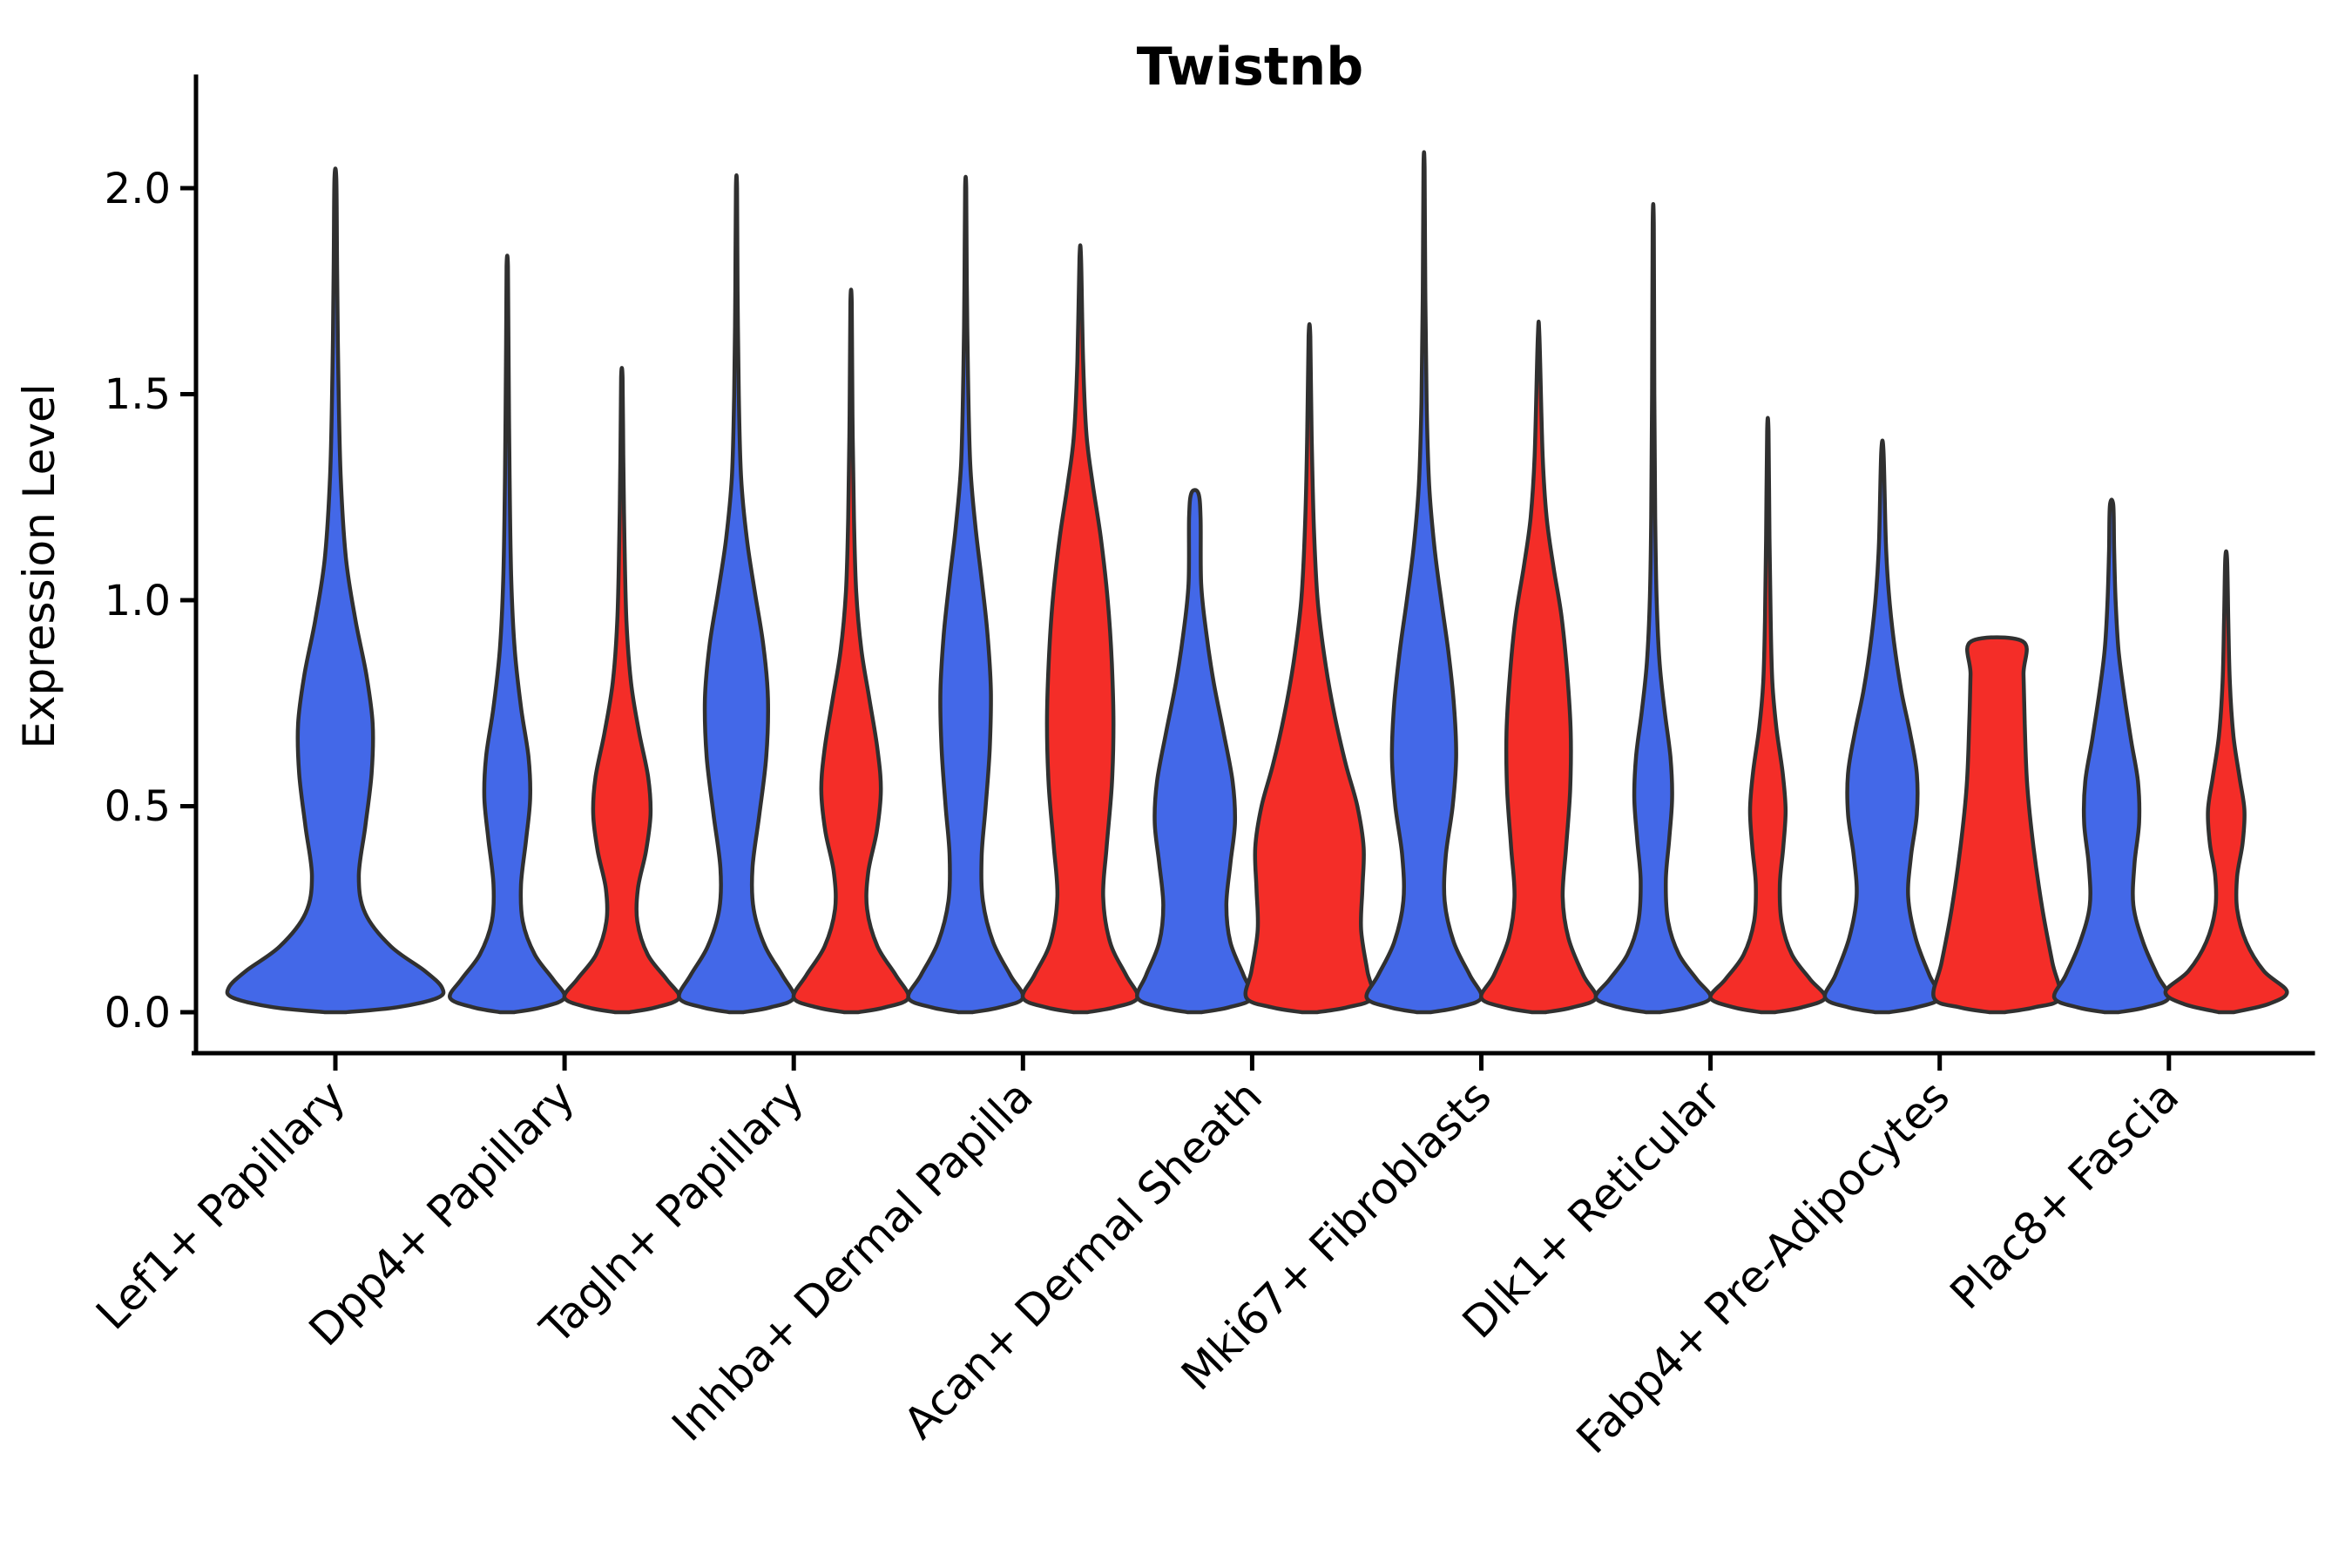 The image size is (2352, 1568). What do you see at coordinates (138, 806) in the screenshot?
I see `y-tick-label: 0.5` at bounding box center [138, 806].